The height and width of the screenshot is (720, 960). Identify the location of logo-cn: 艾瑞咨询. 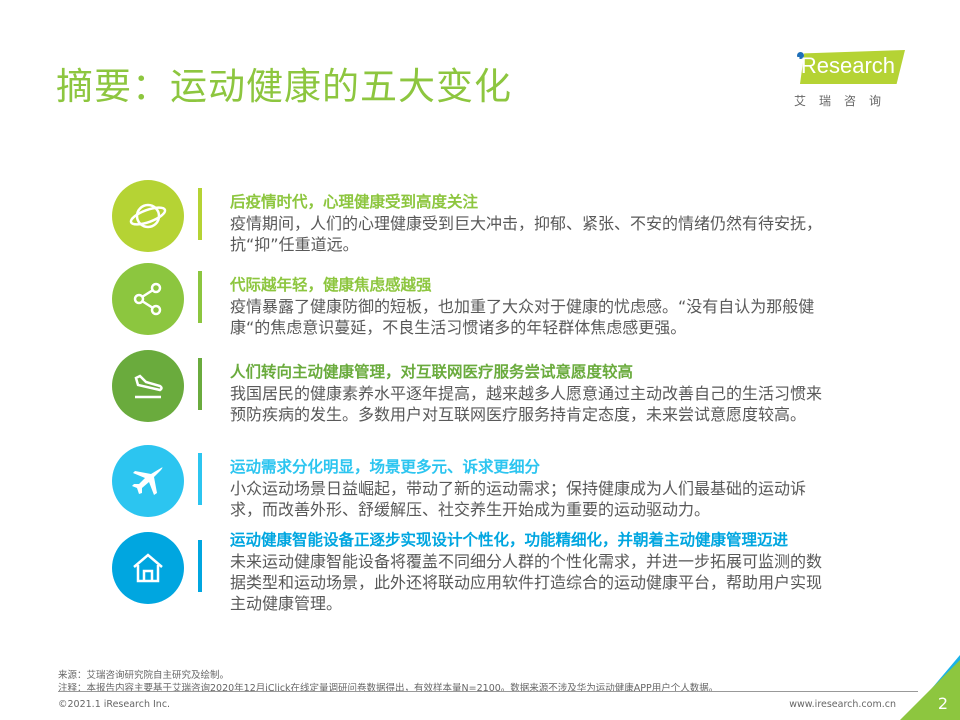
(844, 101).